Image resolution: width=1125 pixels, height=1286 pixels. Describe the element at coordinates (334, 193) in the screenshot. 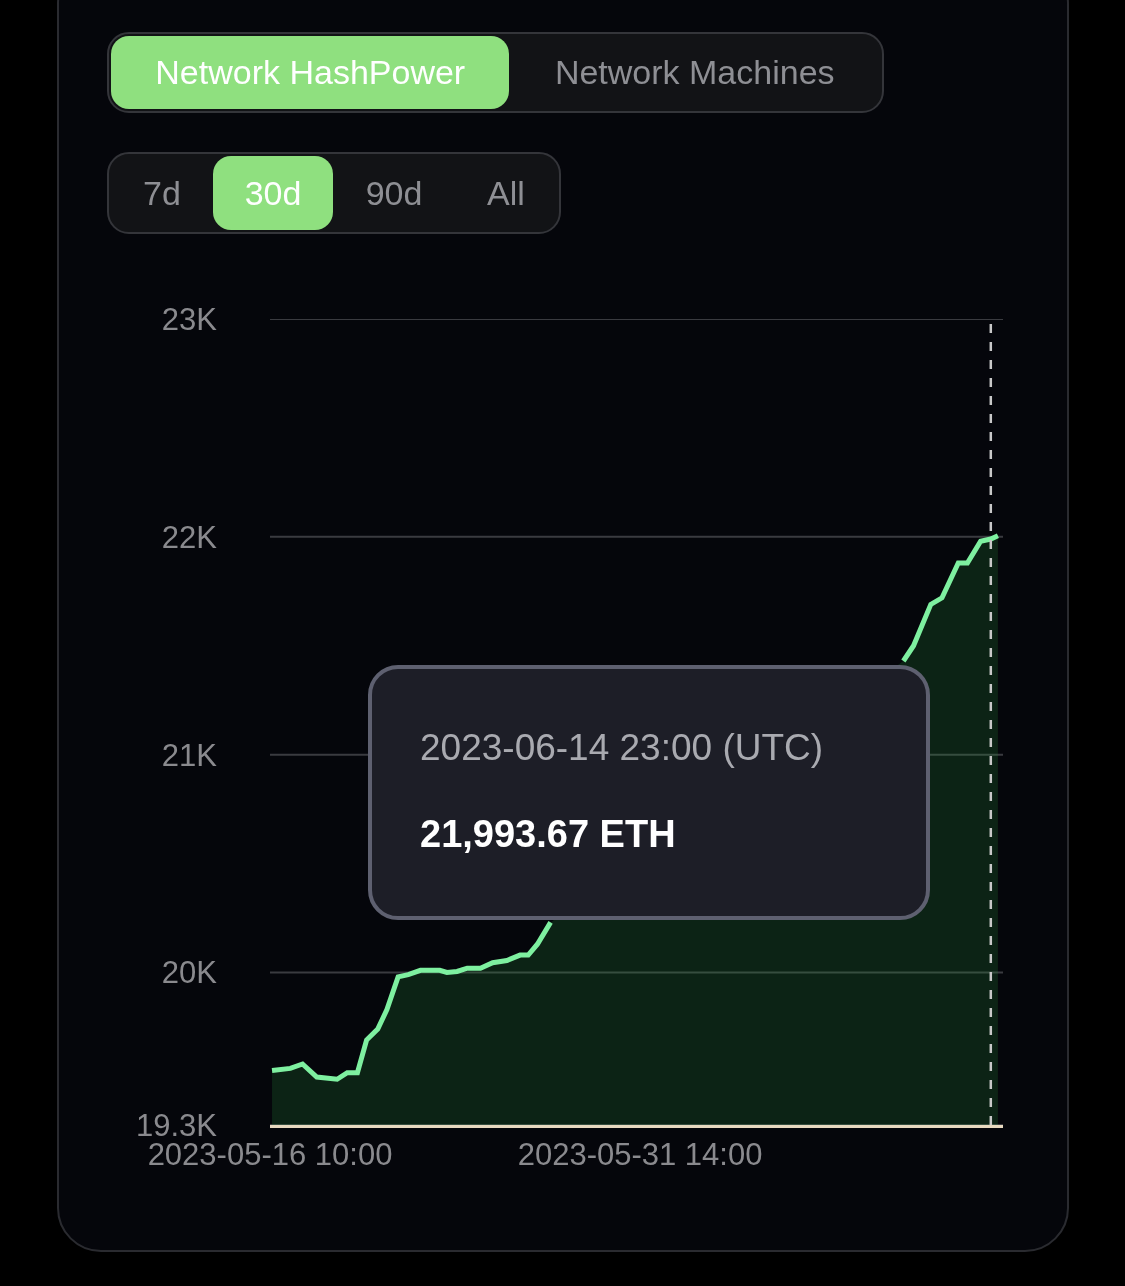

I see `range-switch: 7d 30d 90d All` at that location.